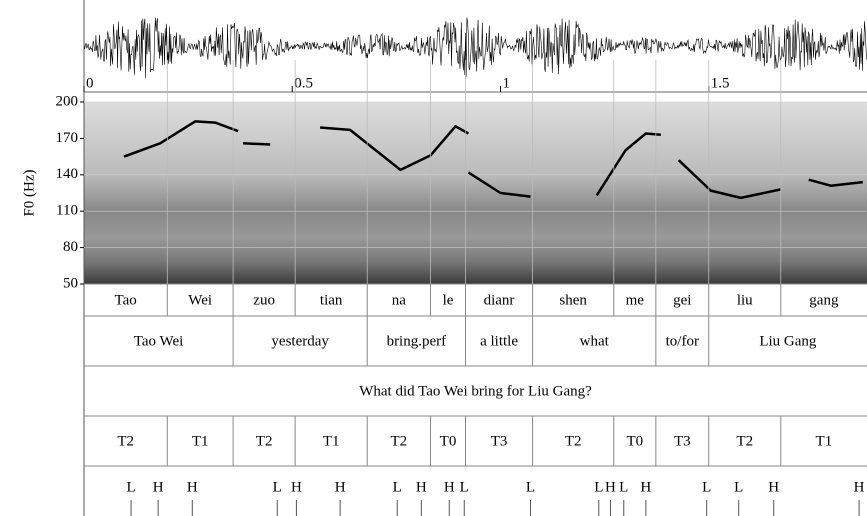 The width and height of the screenshot is (867, 516). I want to click on y-tick-label: 50, so click(70, 283).